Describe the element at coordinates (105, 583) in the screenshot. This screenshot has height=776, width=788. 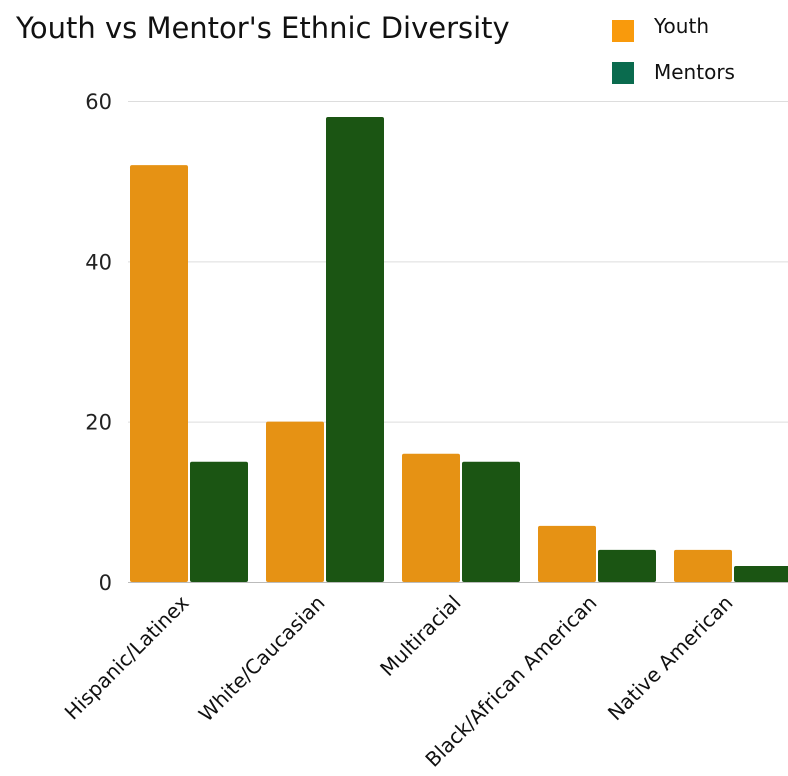
I see `y-tick-label-0: 0` at that location.